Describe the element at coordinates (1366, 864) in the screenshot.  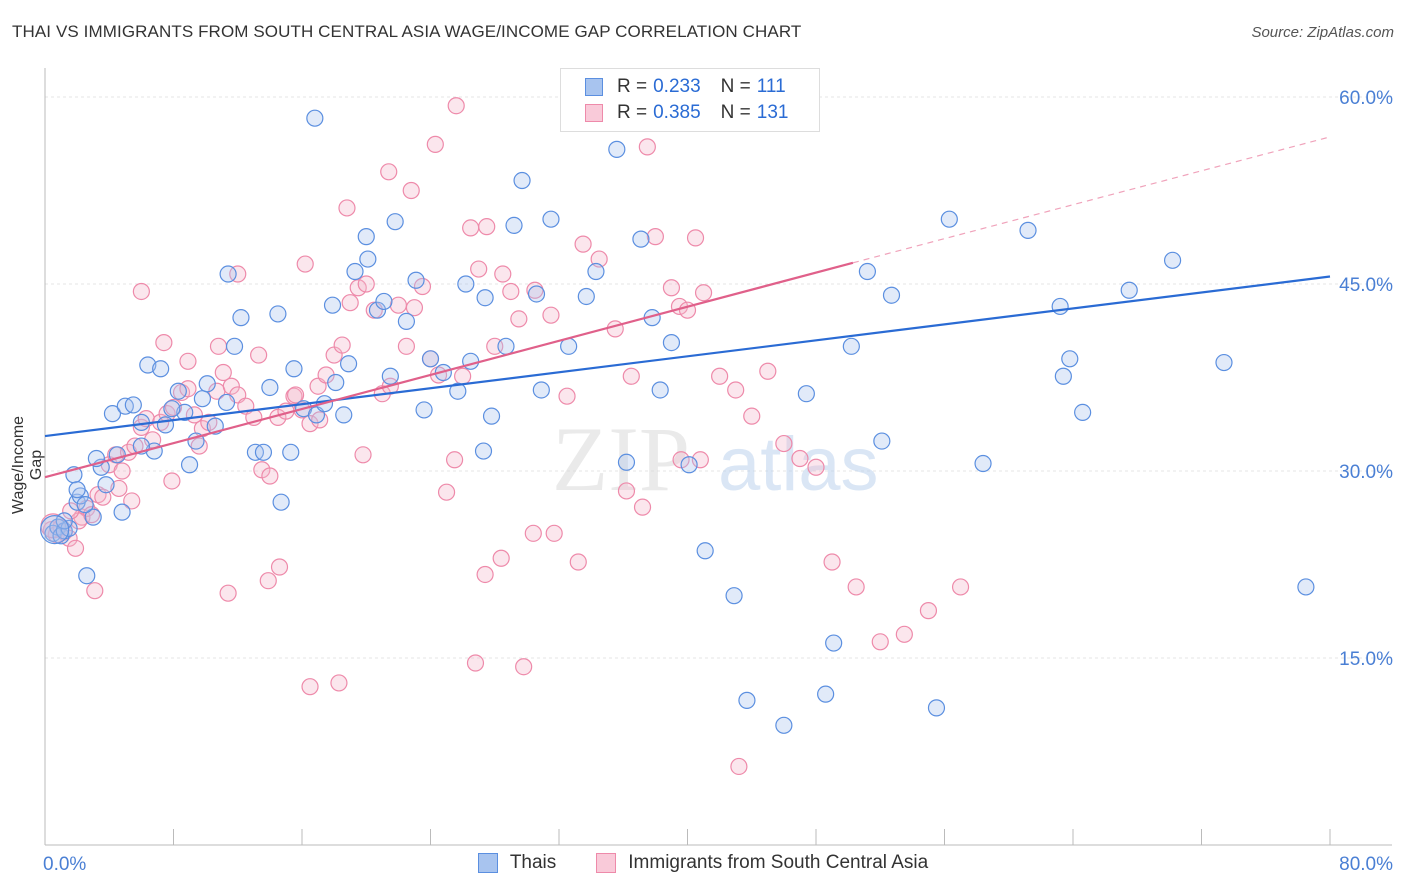
I see `x-tick-label-max: 80.0%` at that location.